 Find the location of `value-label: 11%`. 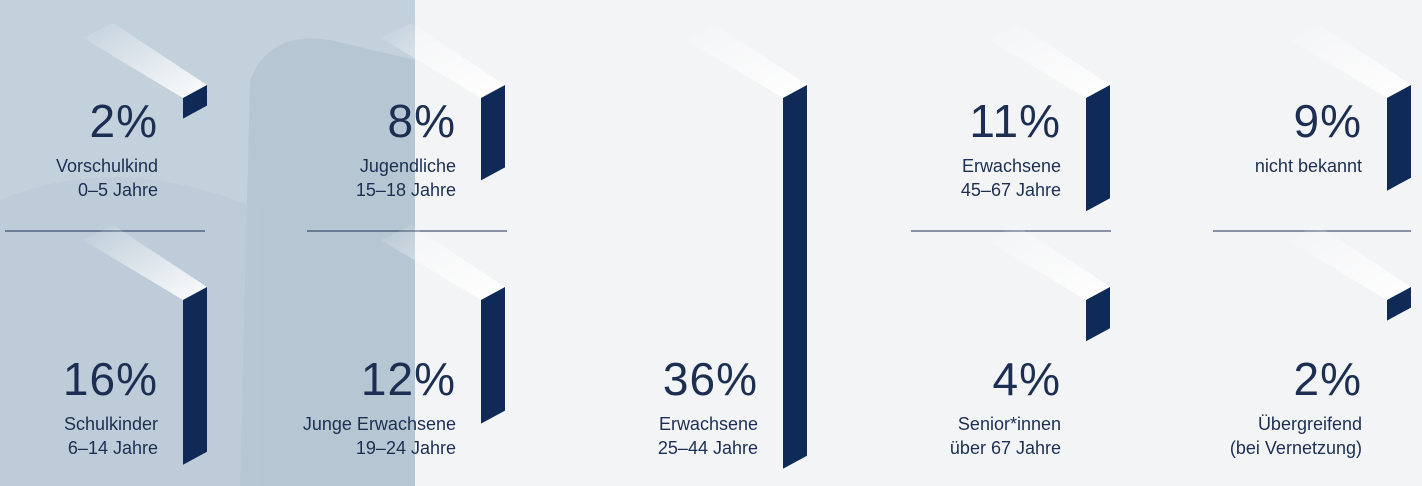

value-label: 11% is located at coordinates (1015, 121).